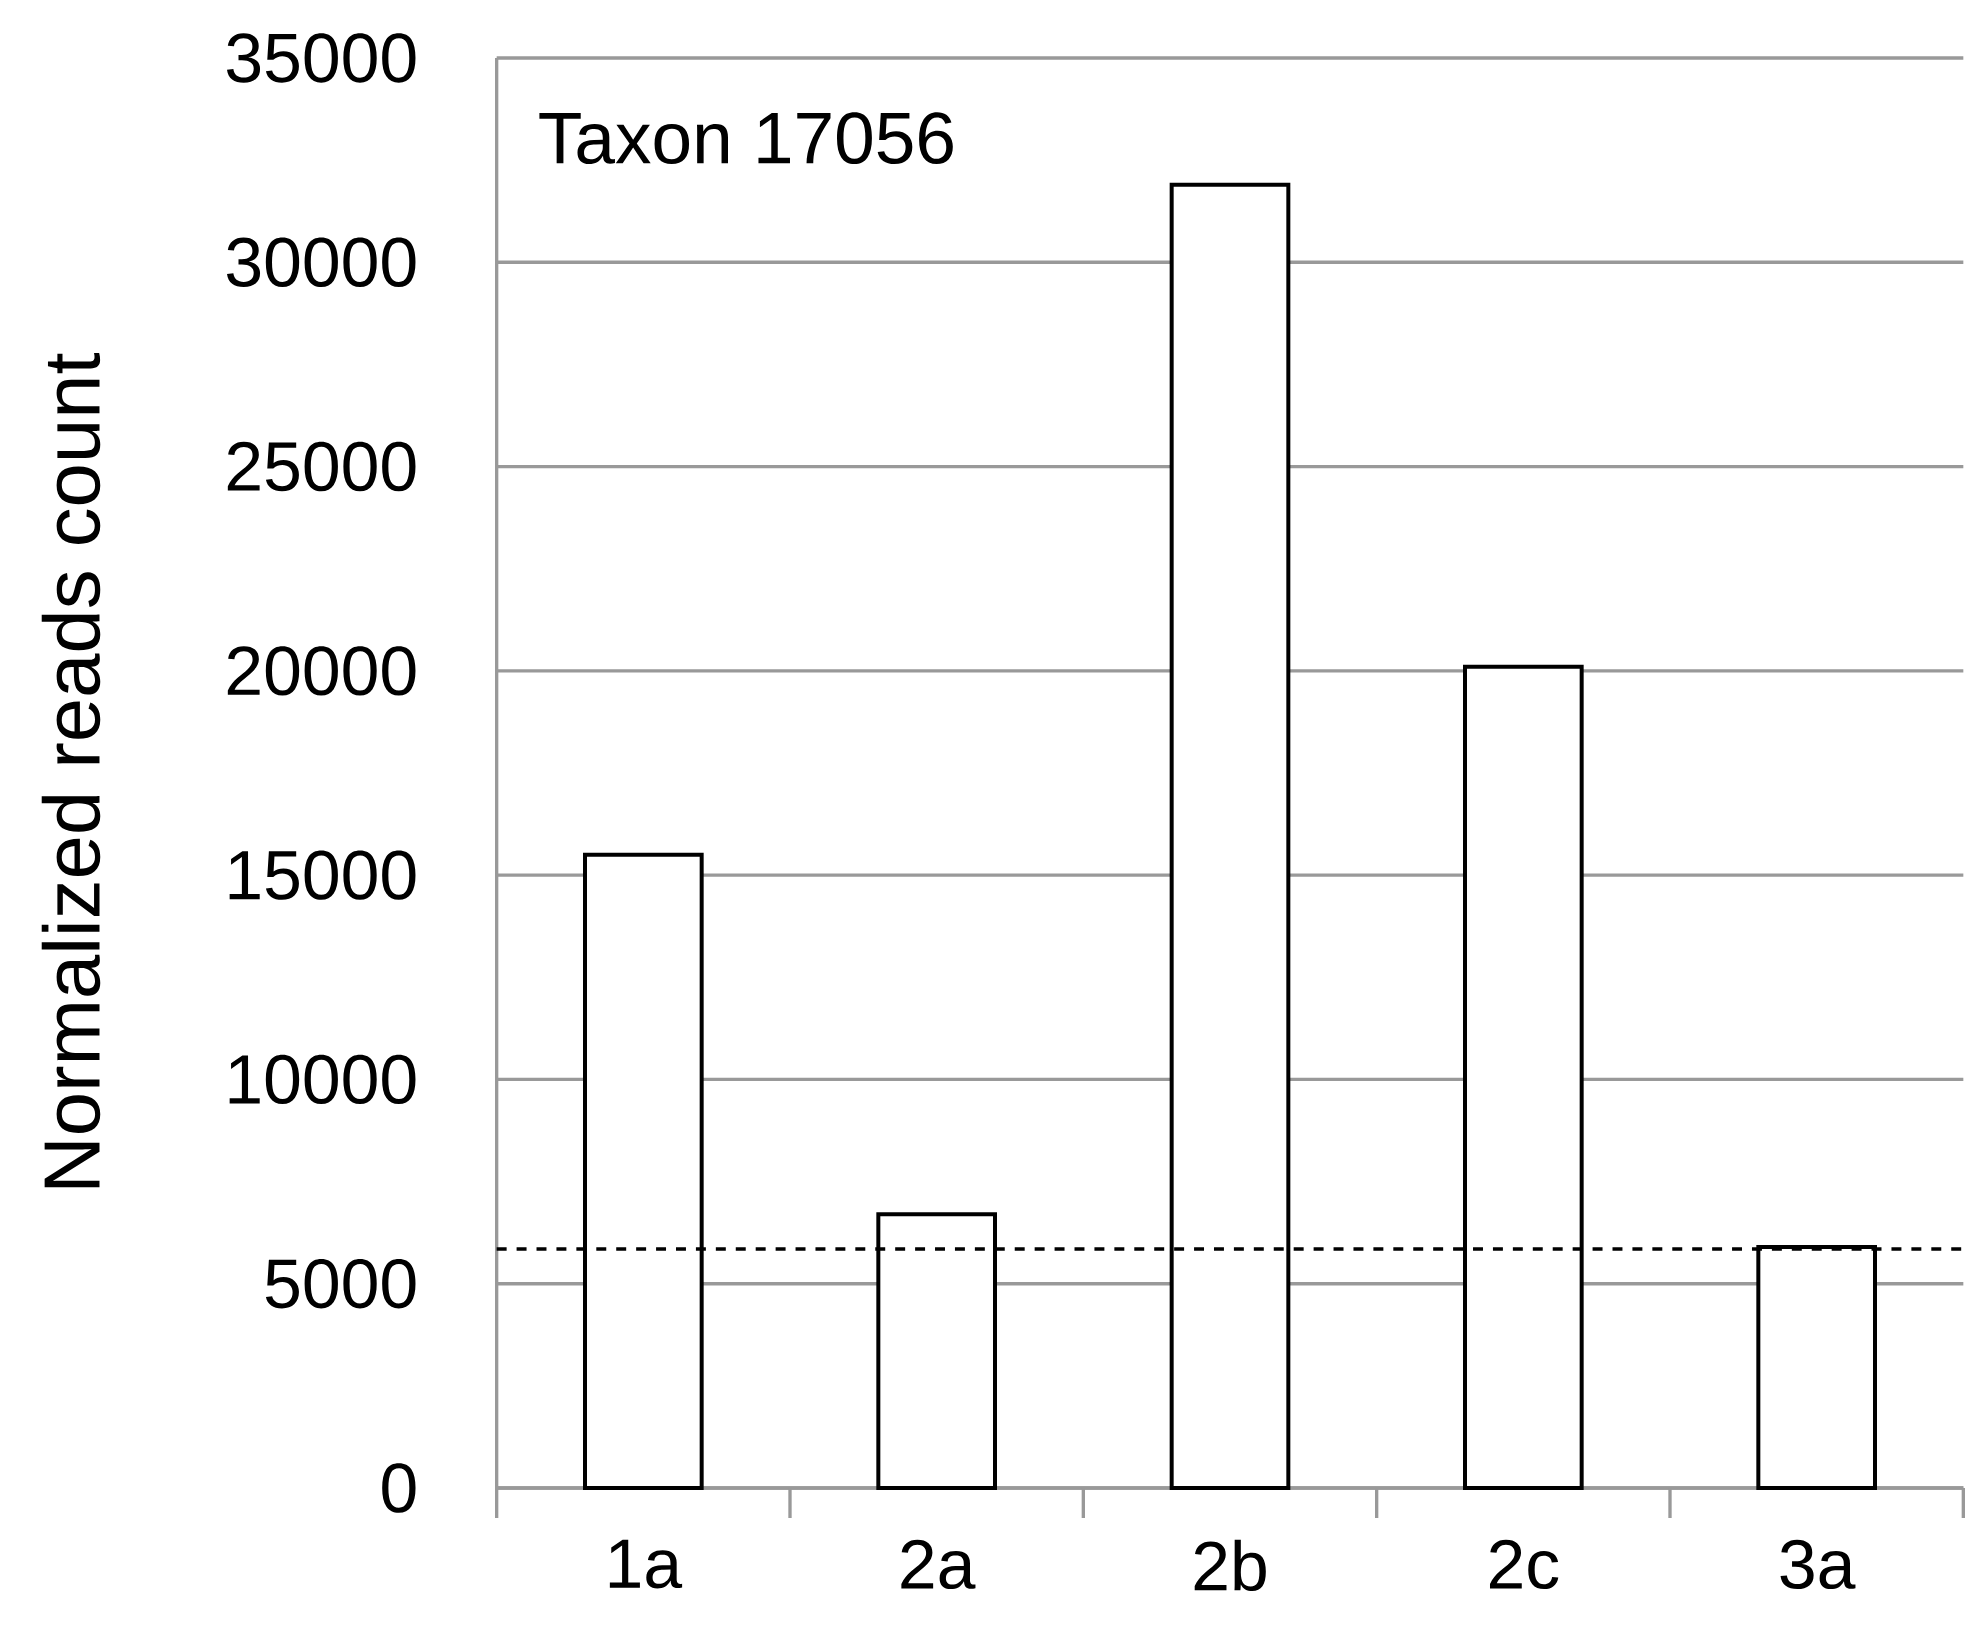 Image resolution: width=1967 pixels, height=1651 pixels. What do you see at coordinates (321, 262) in the screenshot?
I see `y-tick-label: 30000` at bounding box center [321, 262].